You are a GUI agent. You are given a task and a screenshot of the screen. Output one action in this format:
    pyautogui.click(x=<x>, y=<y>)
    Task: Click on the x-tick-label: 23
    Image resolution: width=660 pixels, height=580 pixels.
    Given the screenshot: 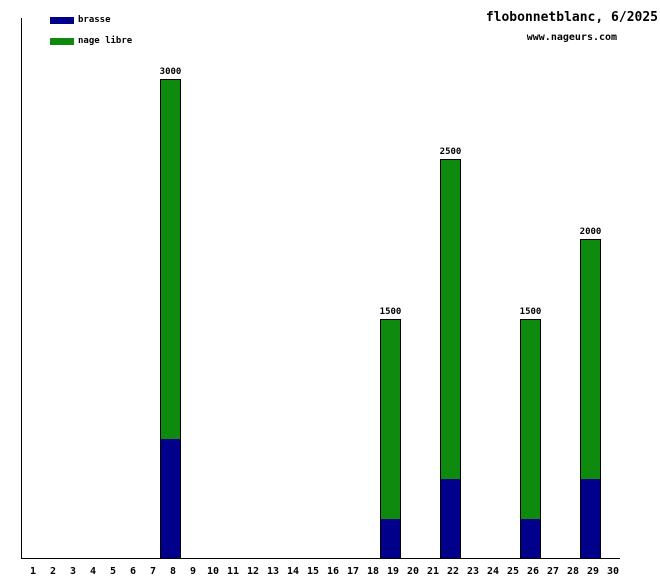 What is the action you would take?
    pyautogui.click(x=473, y=571)
    